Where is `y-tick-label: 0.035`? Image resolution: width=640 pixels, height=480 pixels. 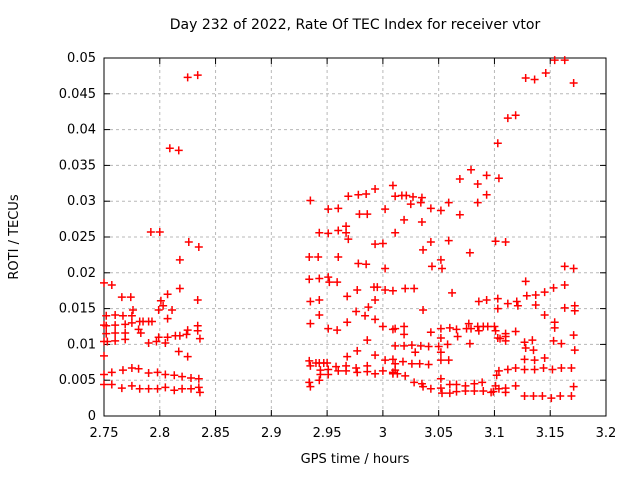 y-tick-label: 0.035 is located at coordinates (77, 165).